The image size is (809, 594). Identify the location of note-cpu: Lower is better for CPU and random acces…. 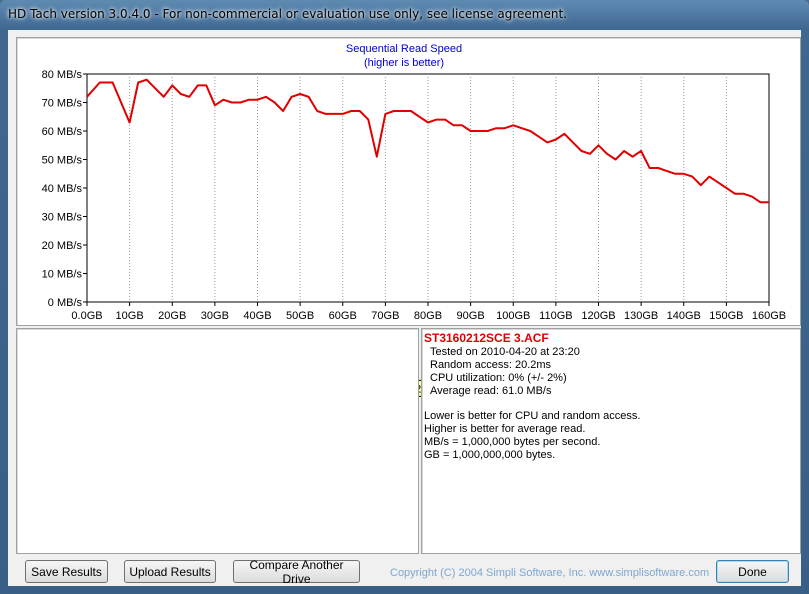
(532, 416).